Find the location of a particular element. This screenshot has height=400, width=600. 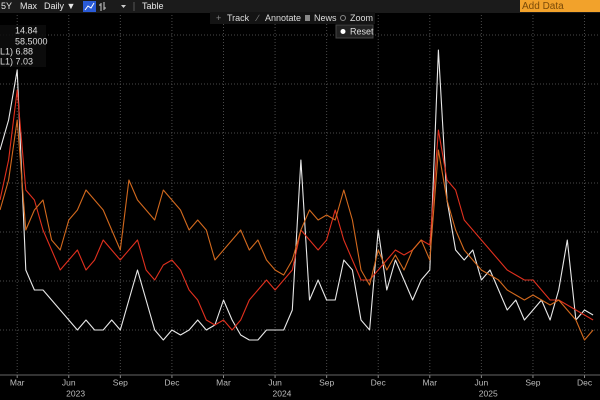

legend-entry: L1) 7.03 is located at coordinates (16, 61).